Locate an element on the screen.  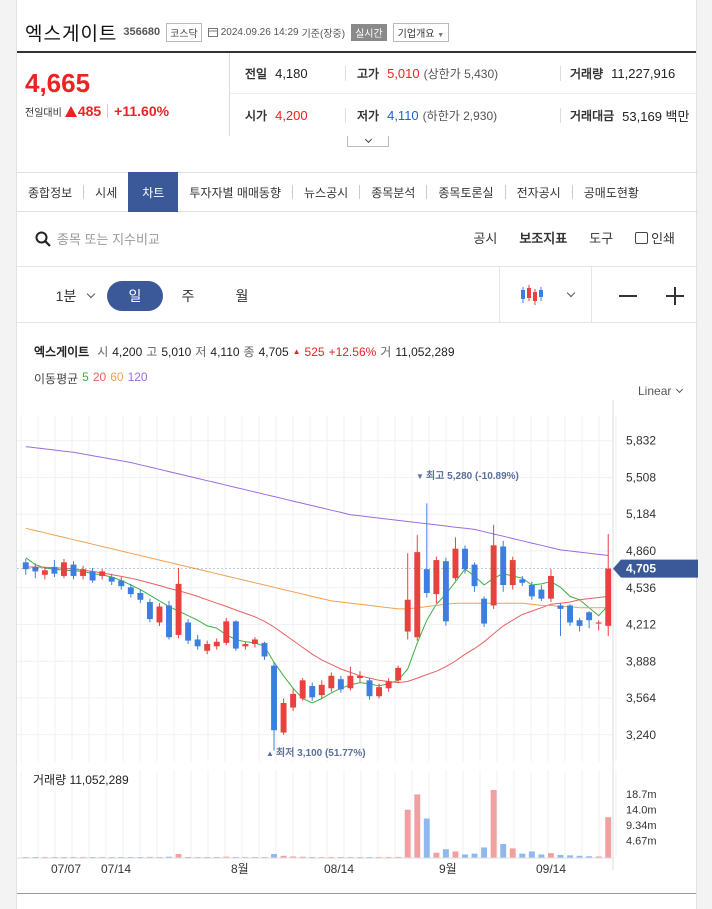
zoom-in-button is located at coordinates (675, 296).